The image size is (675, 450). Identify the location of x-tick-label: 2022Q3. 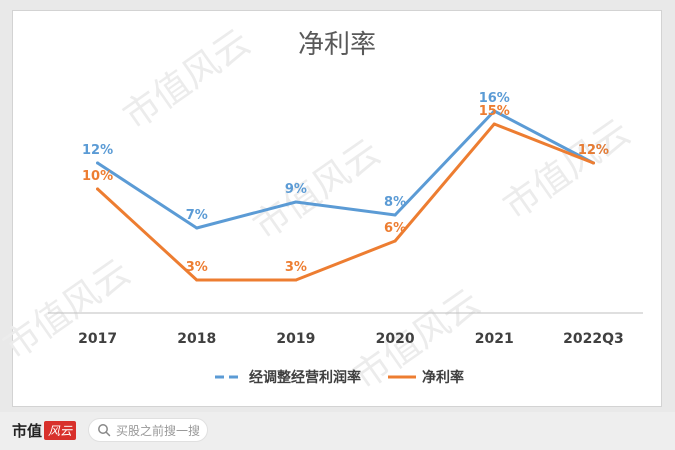
(593, 339).